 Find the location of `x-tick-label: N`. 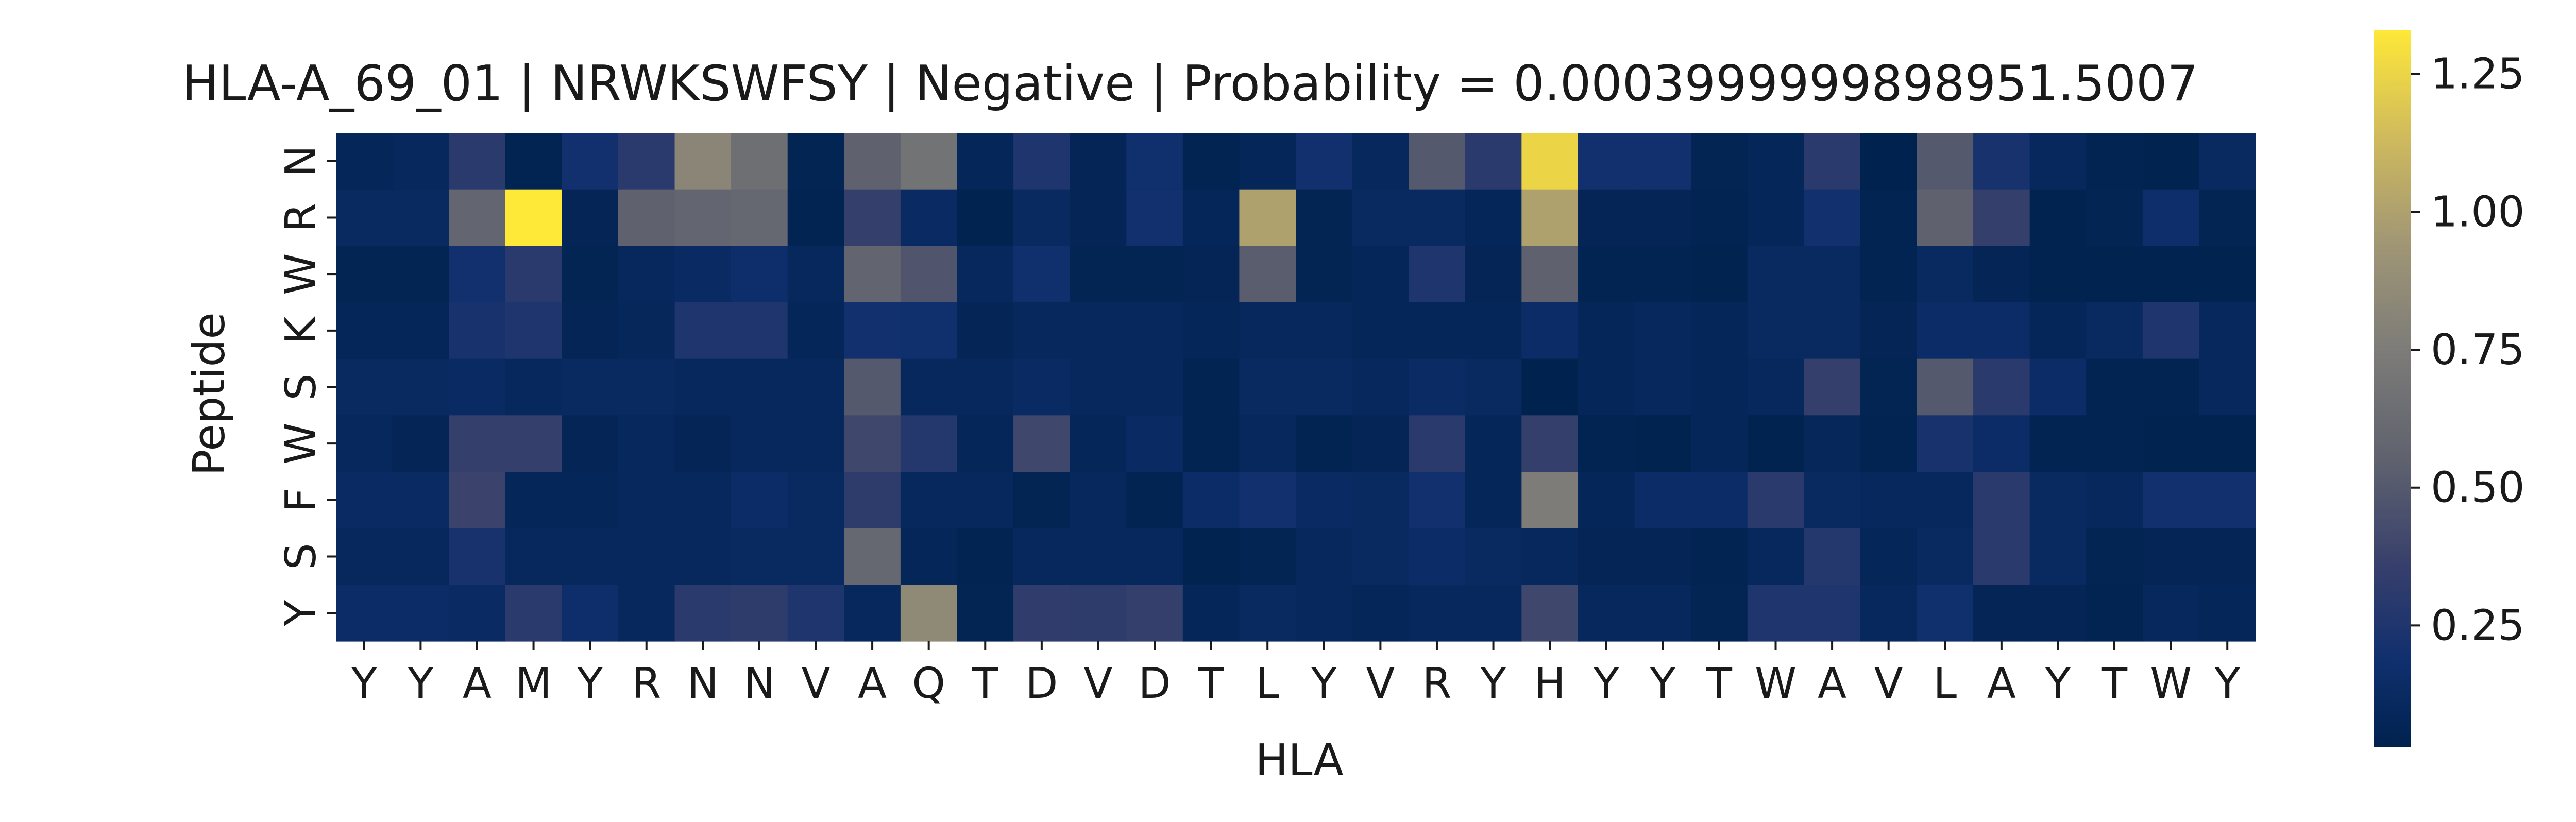

x-tick-label: N is located at coordinates (759, 683).